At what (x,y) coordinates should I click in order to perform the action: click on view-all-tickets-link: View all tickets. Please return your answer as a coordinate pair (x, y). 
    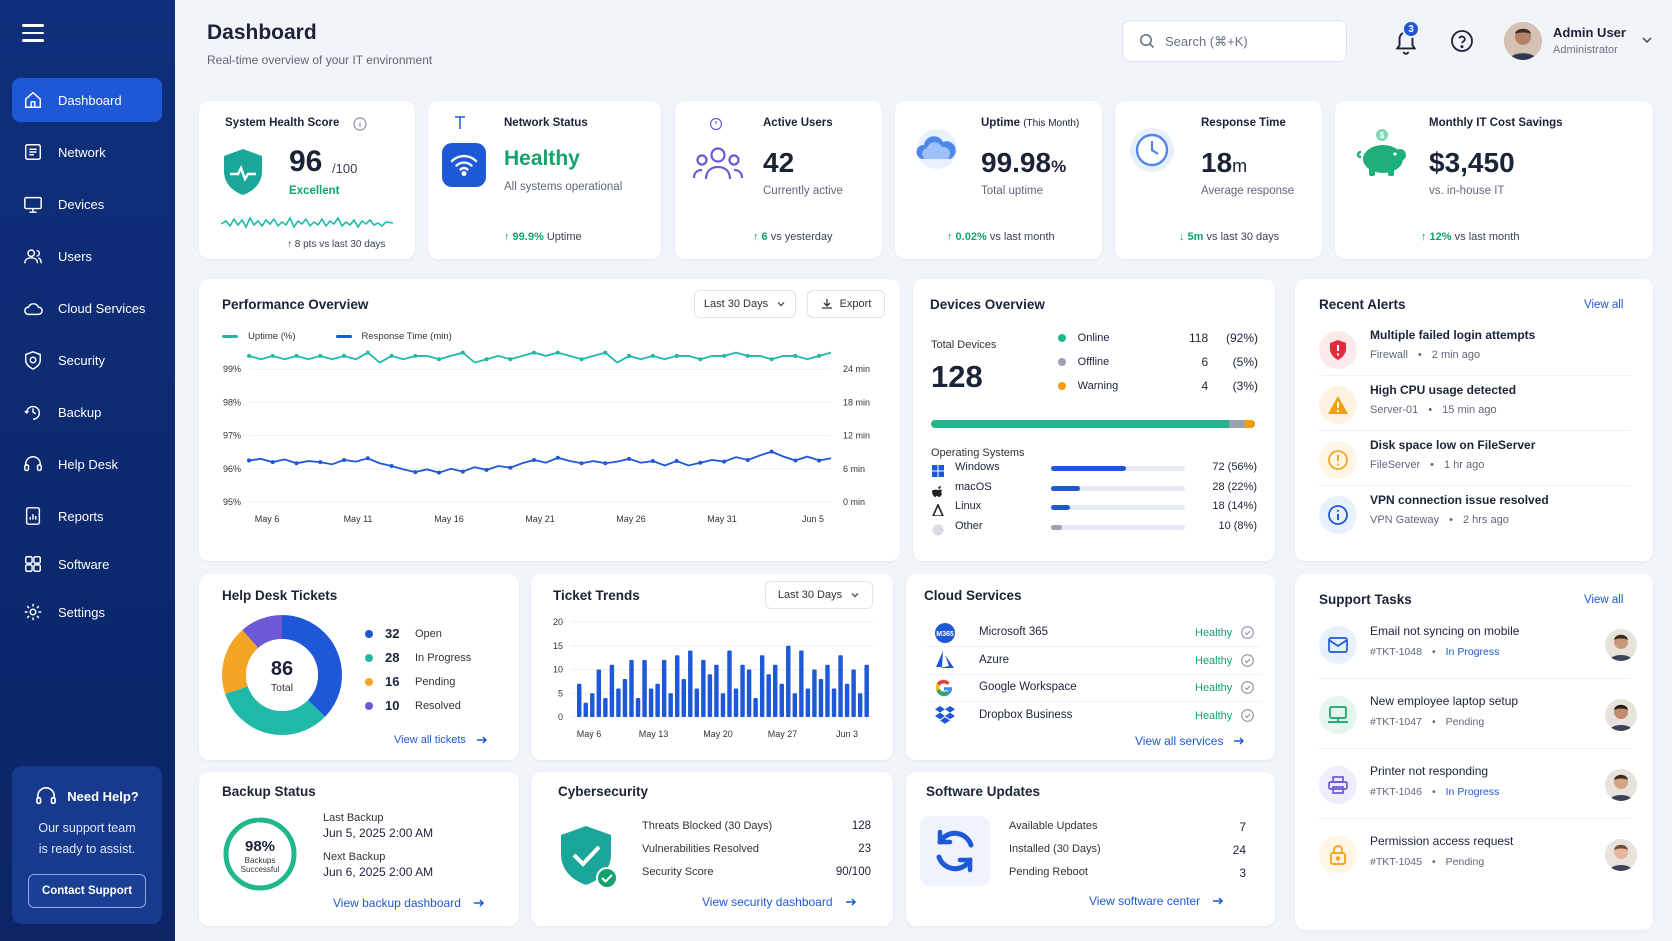
    Looking at the image, I should click on (441, 740).